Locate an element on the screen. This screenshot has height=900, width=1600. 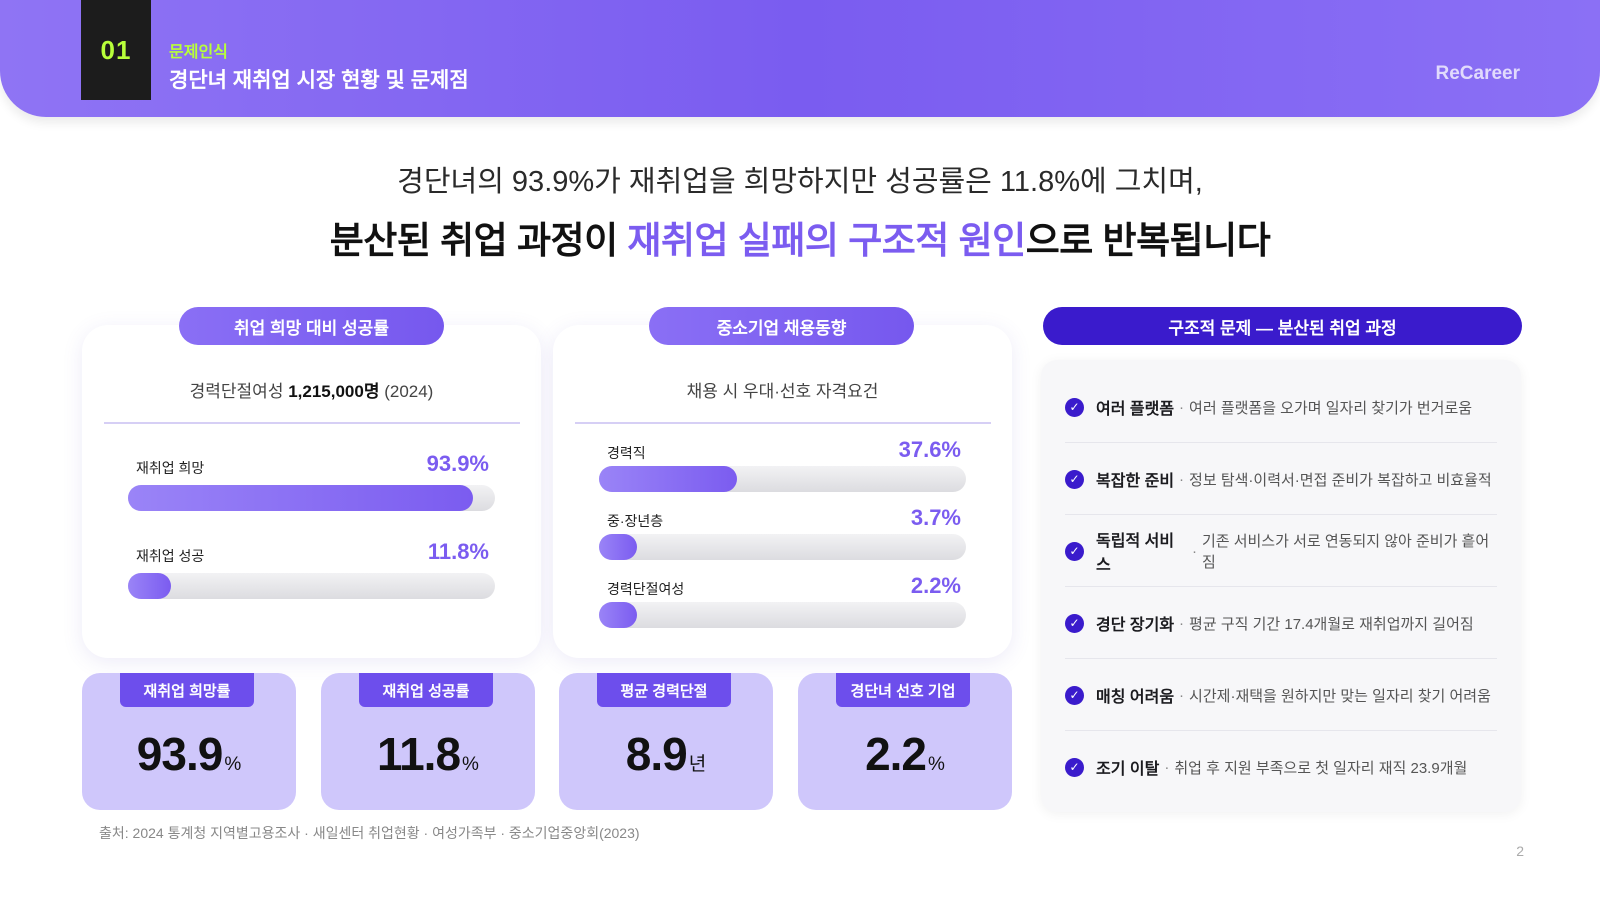
header-bar: 01 문제인식 경단녀 재취업 시장 현황 및 문제점 ReCareer is located at coordinates (800, 58).